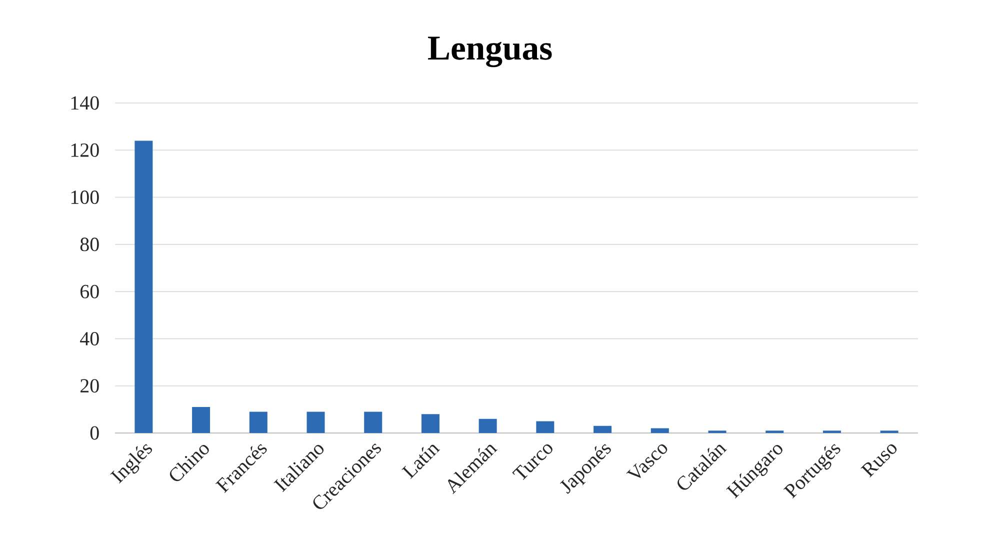  I want to click on y-tick-label: 100, so click(85, 197).